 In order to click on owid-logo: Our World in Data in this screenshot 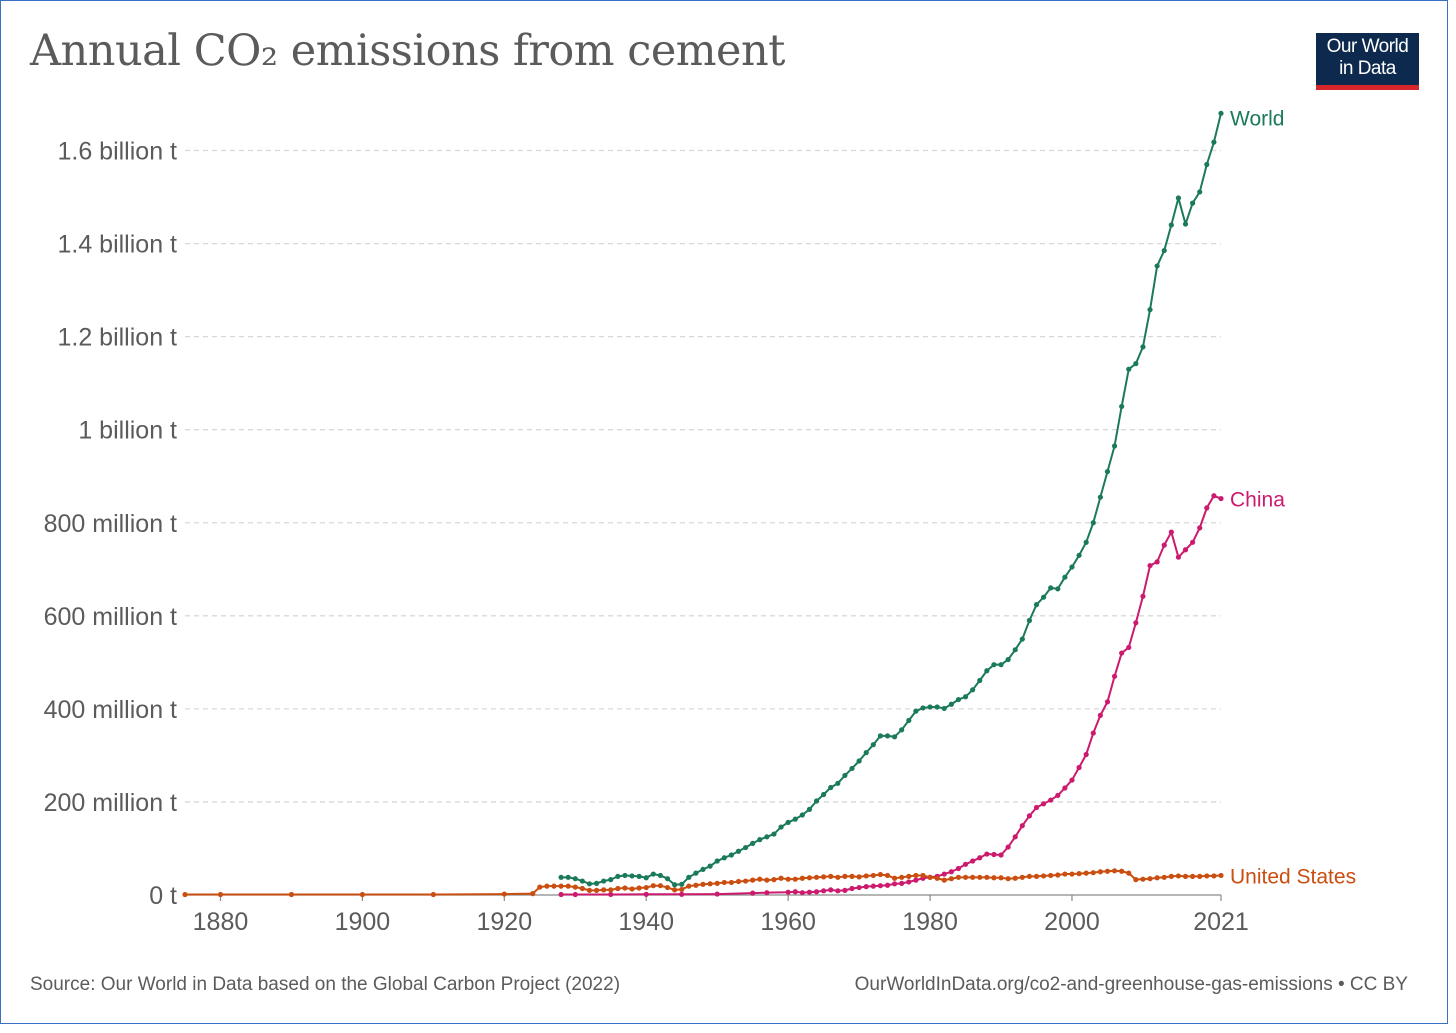, I will do `click(1367, 61)`.